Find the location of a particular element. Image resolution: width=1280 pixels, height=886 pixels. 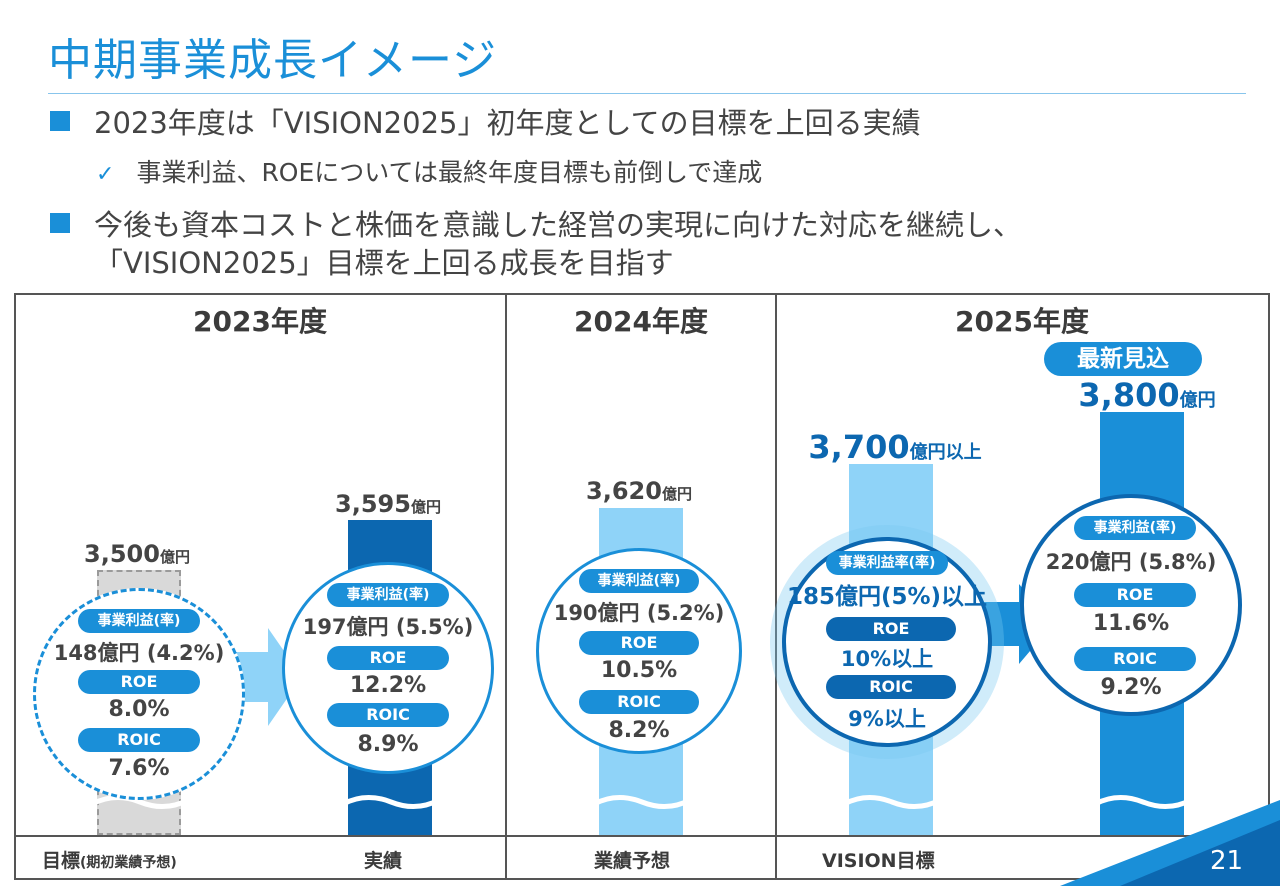

value-latest-2025: 3,800億円 is located at coordinates (1147, 395).